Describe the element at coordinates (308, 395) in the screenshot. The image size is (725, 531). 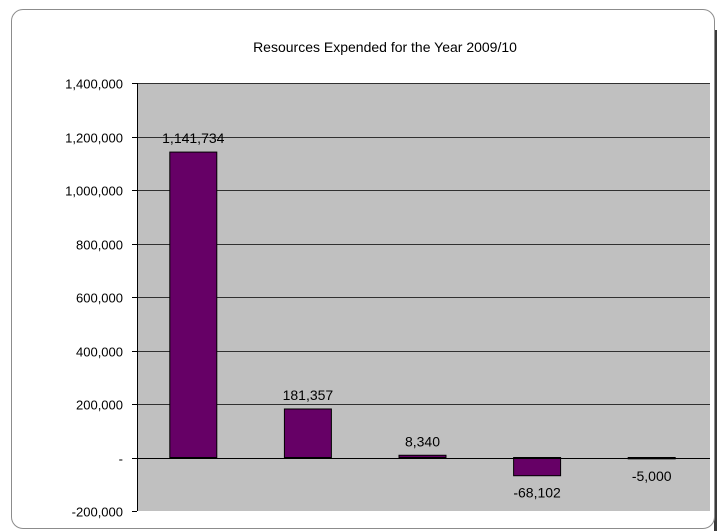
I see `data-label: 181,357` at that location.